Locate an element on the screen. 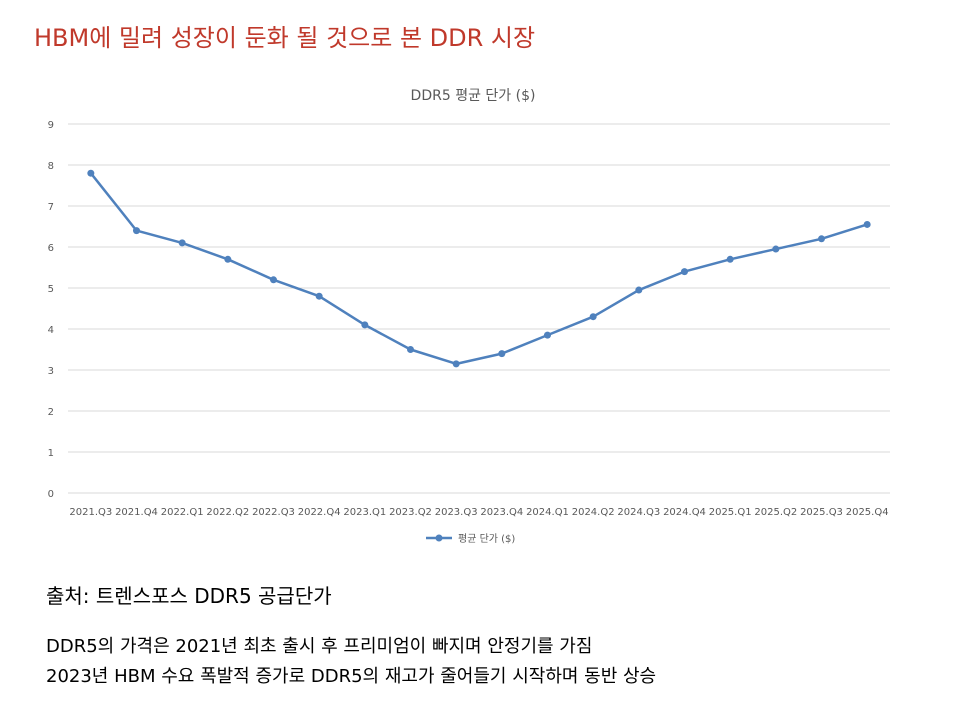 This screenshot has height=720, width=960. source-text: 출처: 트렌스포스 DDR5 공급단가 is located at coordinates (189, 596).